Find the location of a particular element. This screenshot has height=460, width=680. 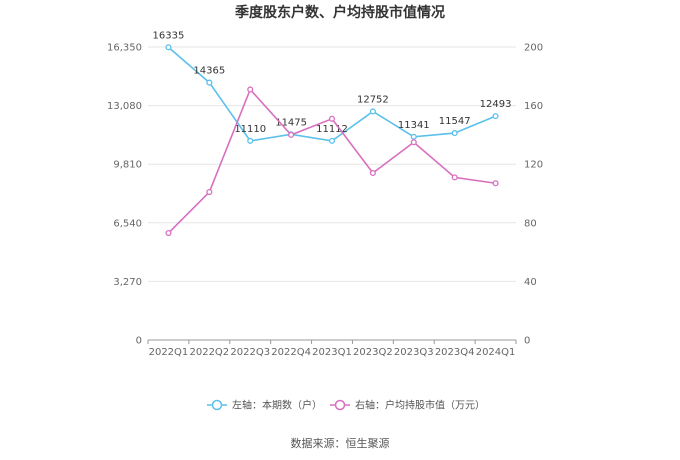

left-tick-label: 6,540 is located at coordinates (127, 223).